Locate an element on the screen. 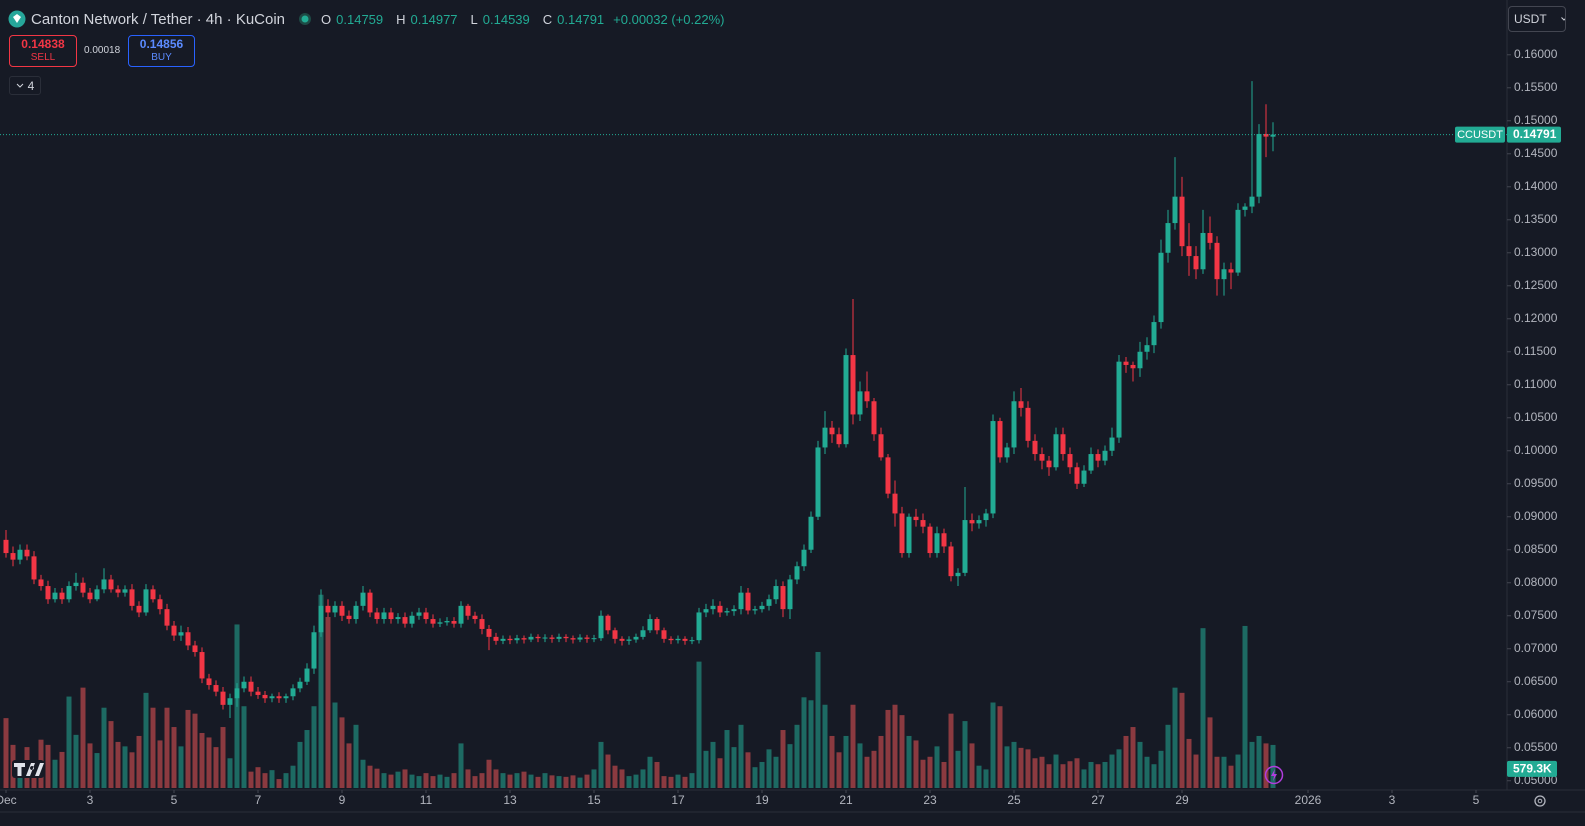 This screenshot has height=826, width=1585. y-tick-label: 0.13000 is located at coordinates (1536, 252).